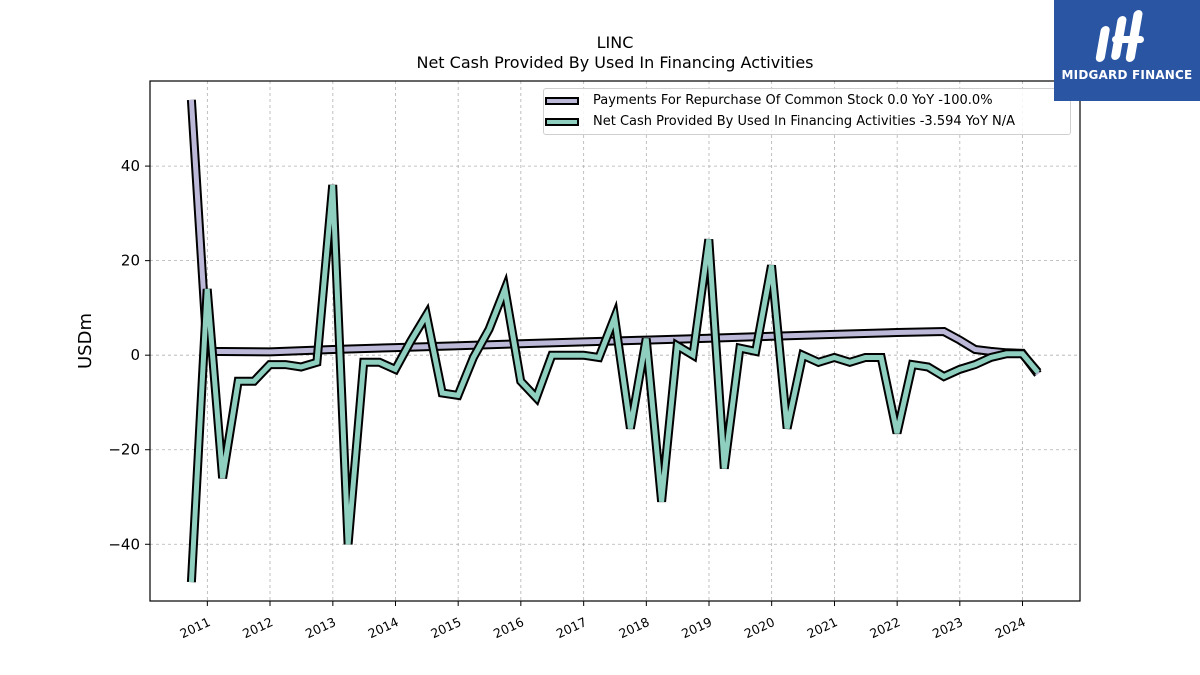  What do you see at coordinates (615, 42) in the screenshot?
I see `chart-title: LINC` at bounding box center [615, 42].